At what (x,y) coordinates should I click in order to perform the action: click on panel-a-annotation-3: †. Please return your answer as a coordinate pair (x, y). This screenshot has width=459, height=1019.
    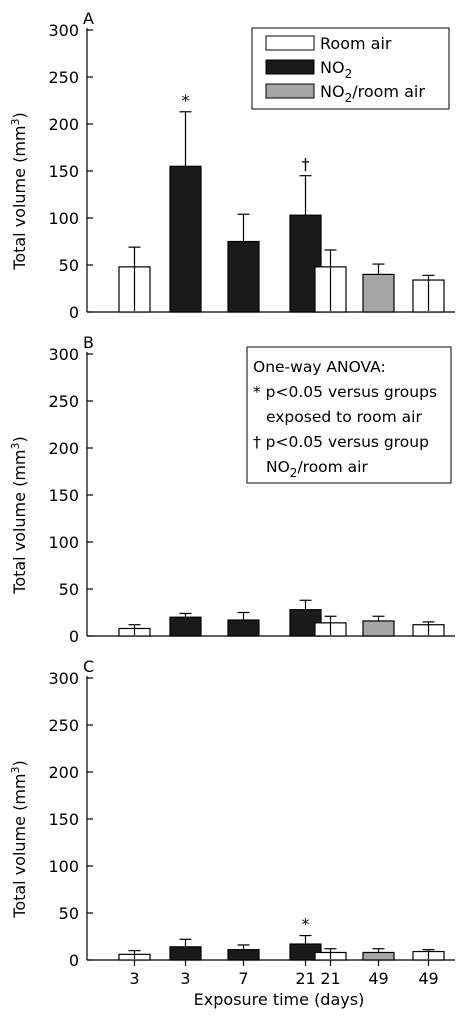
    Looking at the image, I should click on (306, 164).